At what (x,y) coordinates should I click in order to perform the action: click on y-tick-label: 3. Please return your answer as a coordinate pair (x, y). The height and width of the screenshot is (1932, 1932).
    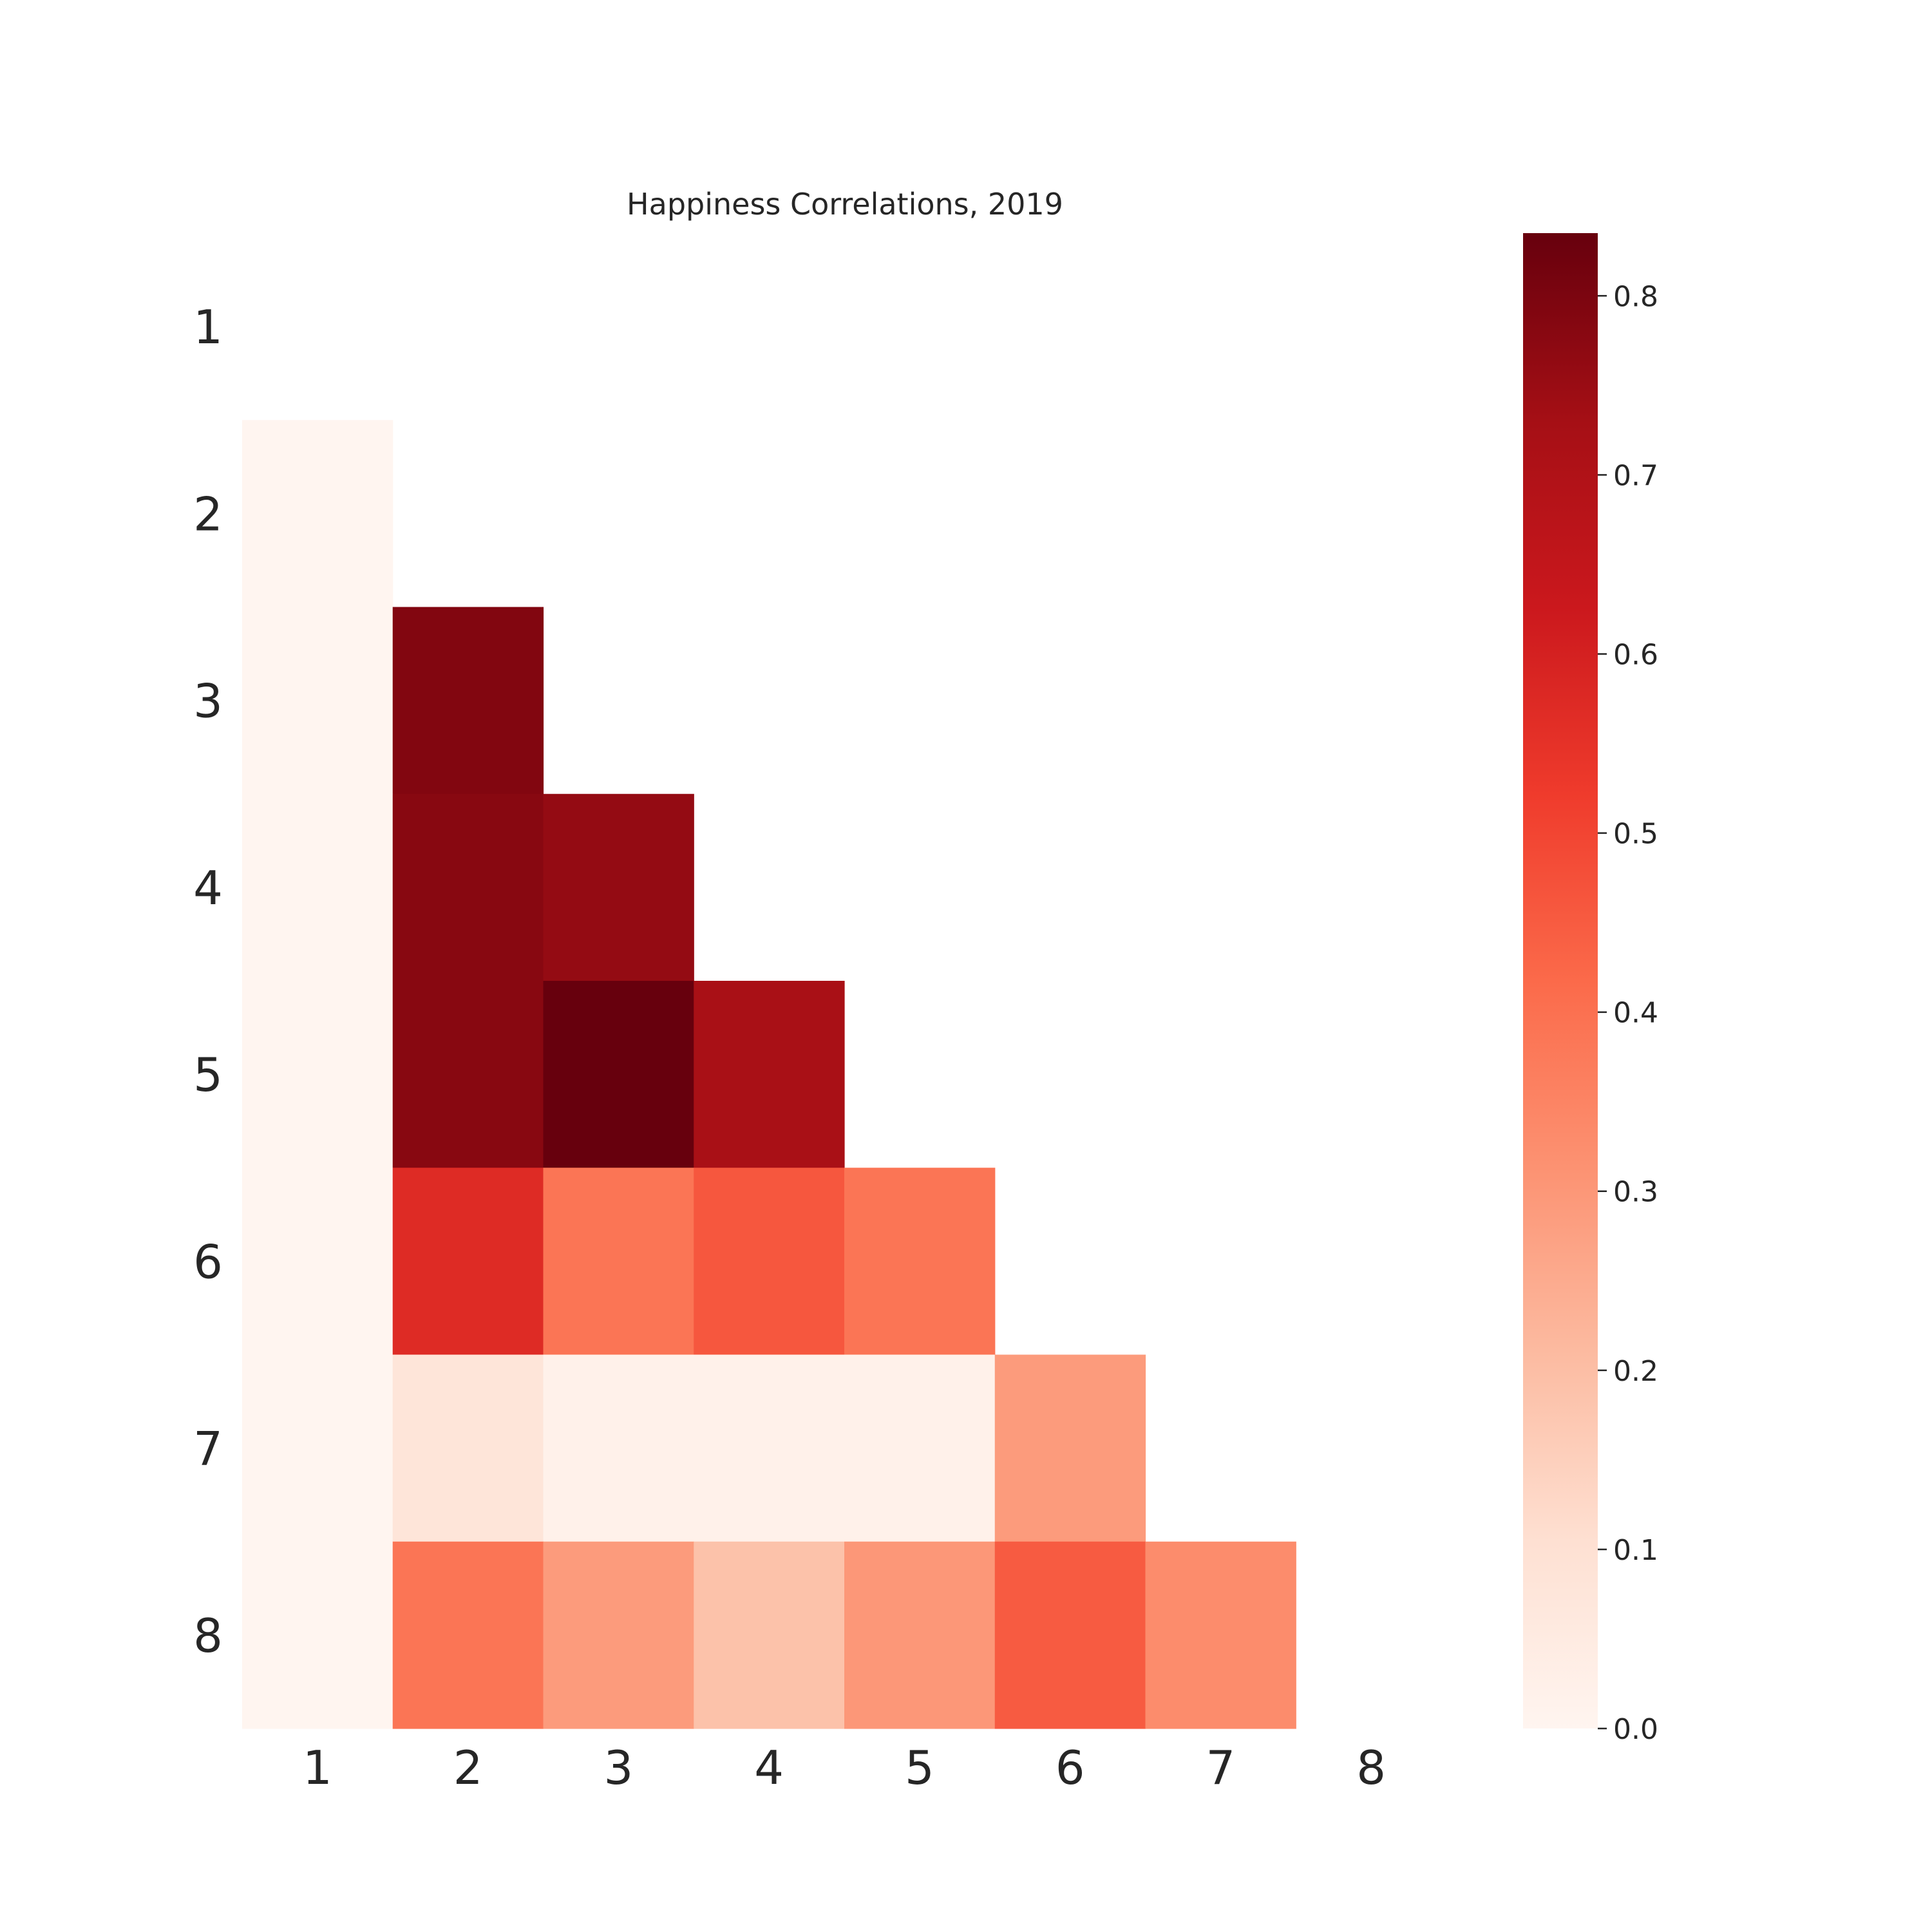
    Looking at the image, I should click on (208, 701).